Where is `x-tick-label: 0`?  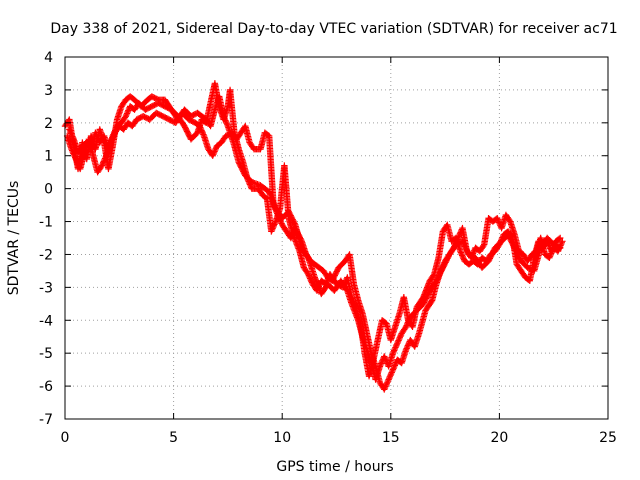
x-tick-label: 0 is located at coordinates (65, 438).